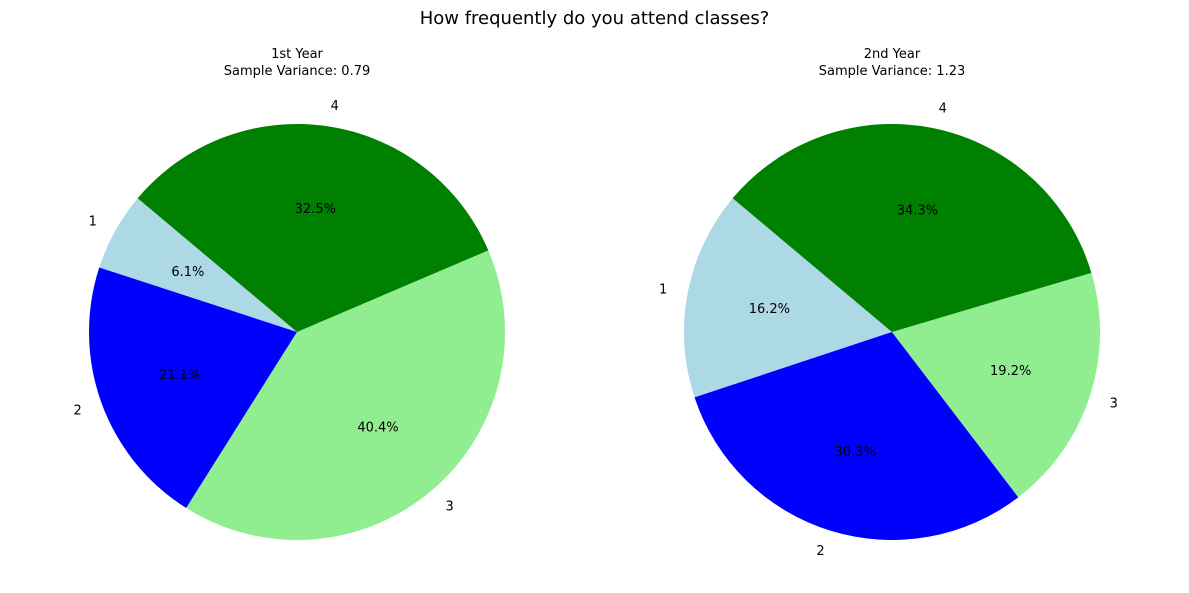  I want to click on slice-percent-label: 34.3%, so click(917, 210).